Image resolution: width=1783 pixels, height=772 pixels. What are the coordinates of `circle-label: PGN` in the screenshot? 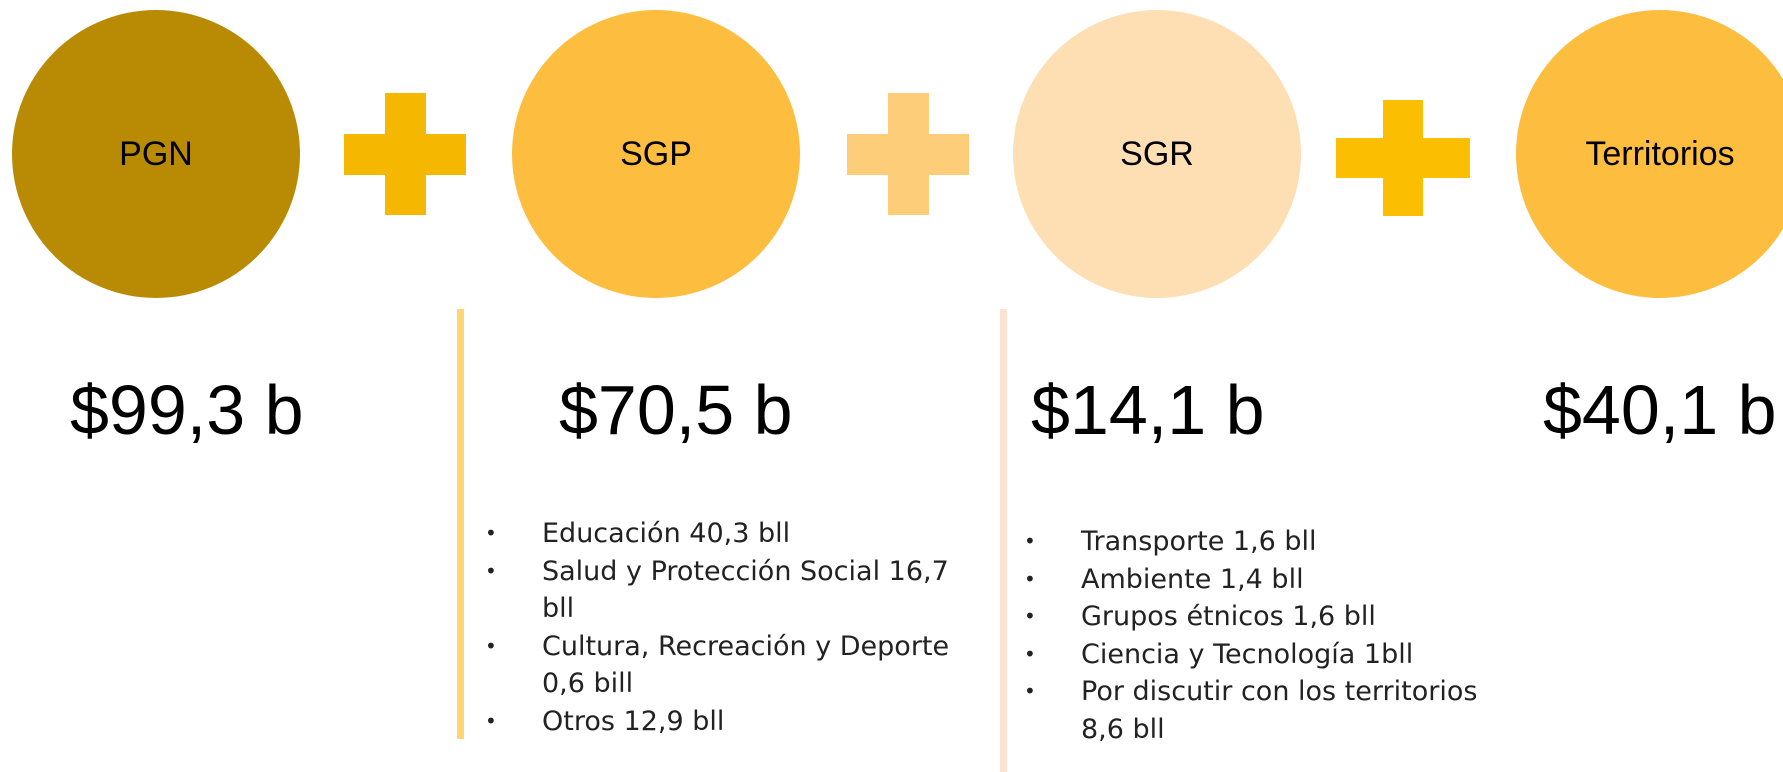 It's located at (156, 153).